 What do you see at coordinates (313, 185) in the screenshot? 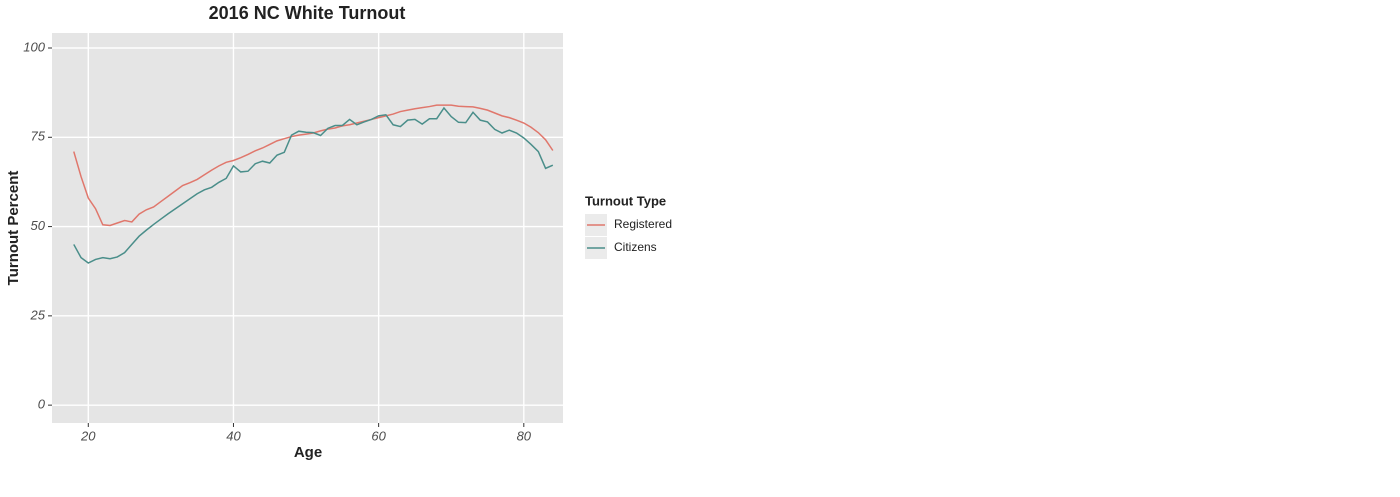
I see `series-line` at bounding box center [313, 185].